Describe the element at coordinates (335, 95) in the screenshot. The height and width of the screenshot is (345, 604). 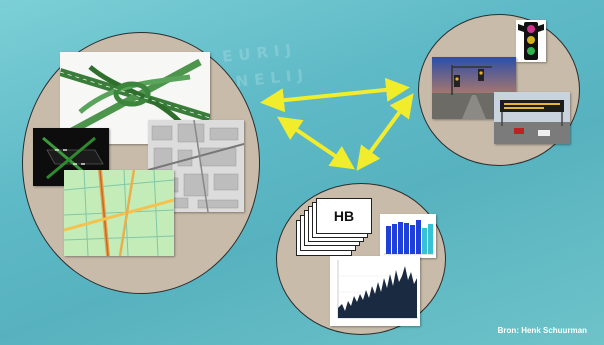
I see `arrow-infrastructure-control` at that location.